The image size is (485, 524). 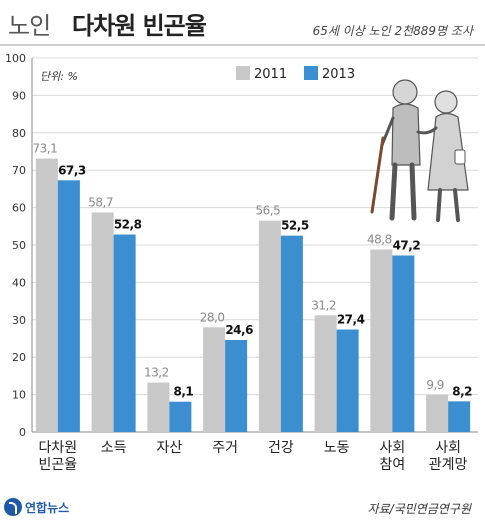 I want to click on data-label: 8,2, so click(x=462, y=391).